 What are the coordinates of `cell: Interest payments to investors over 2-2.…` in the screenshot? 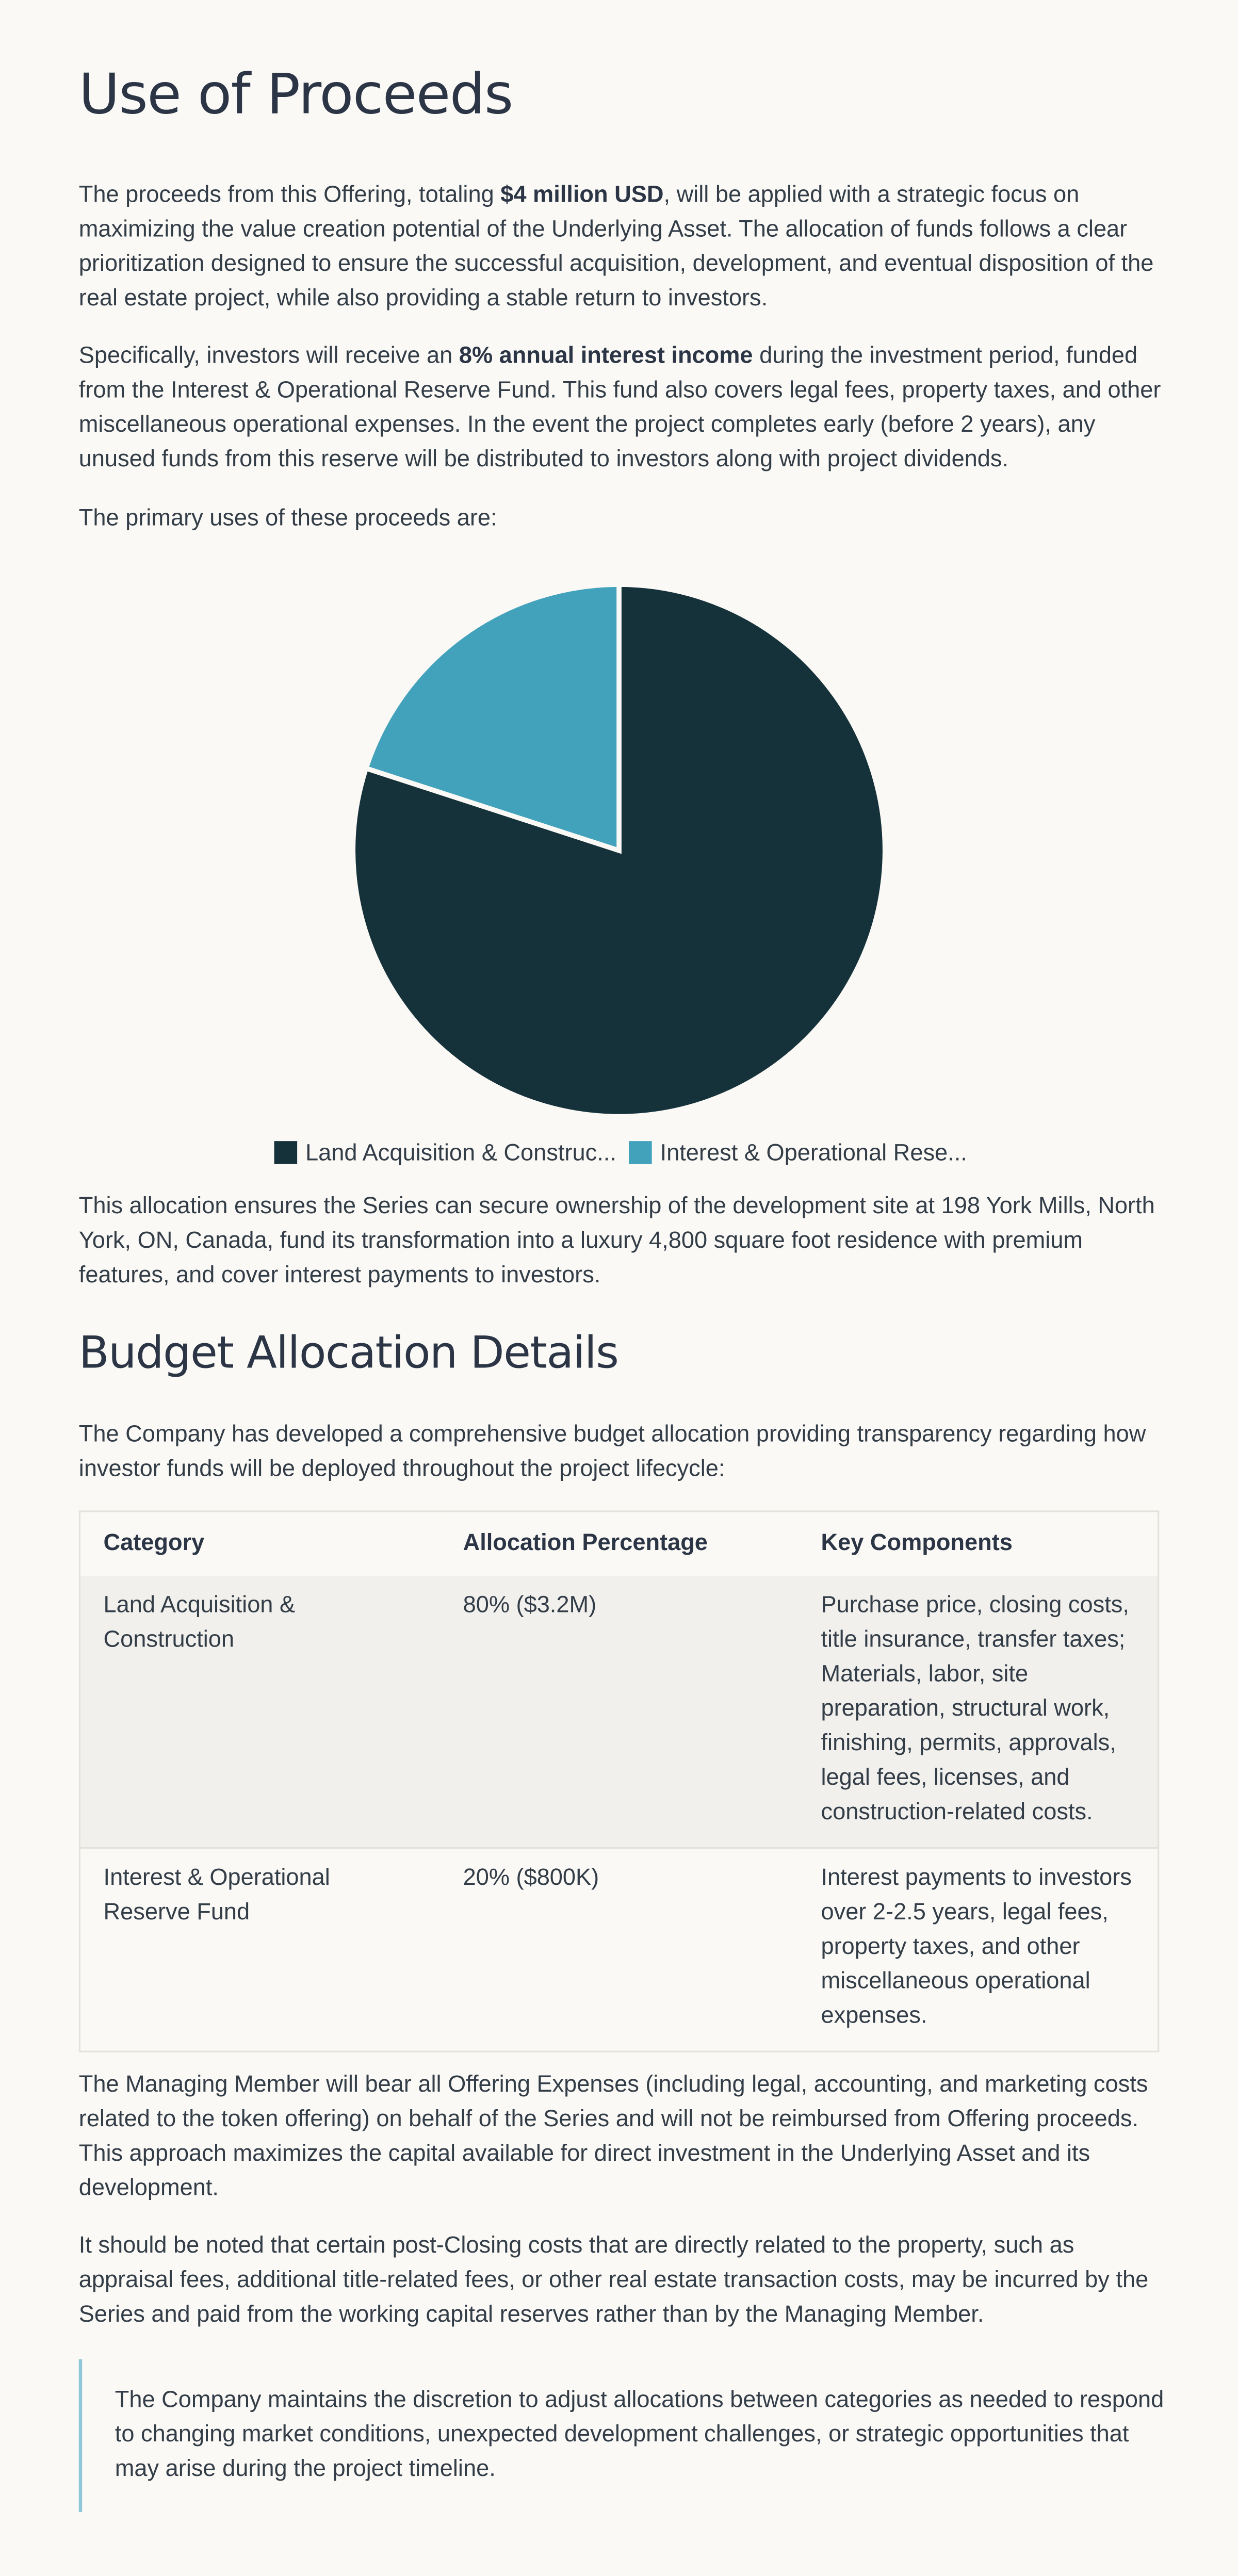 It's located at (978, 1950).